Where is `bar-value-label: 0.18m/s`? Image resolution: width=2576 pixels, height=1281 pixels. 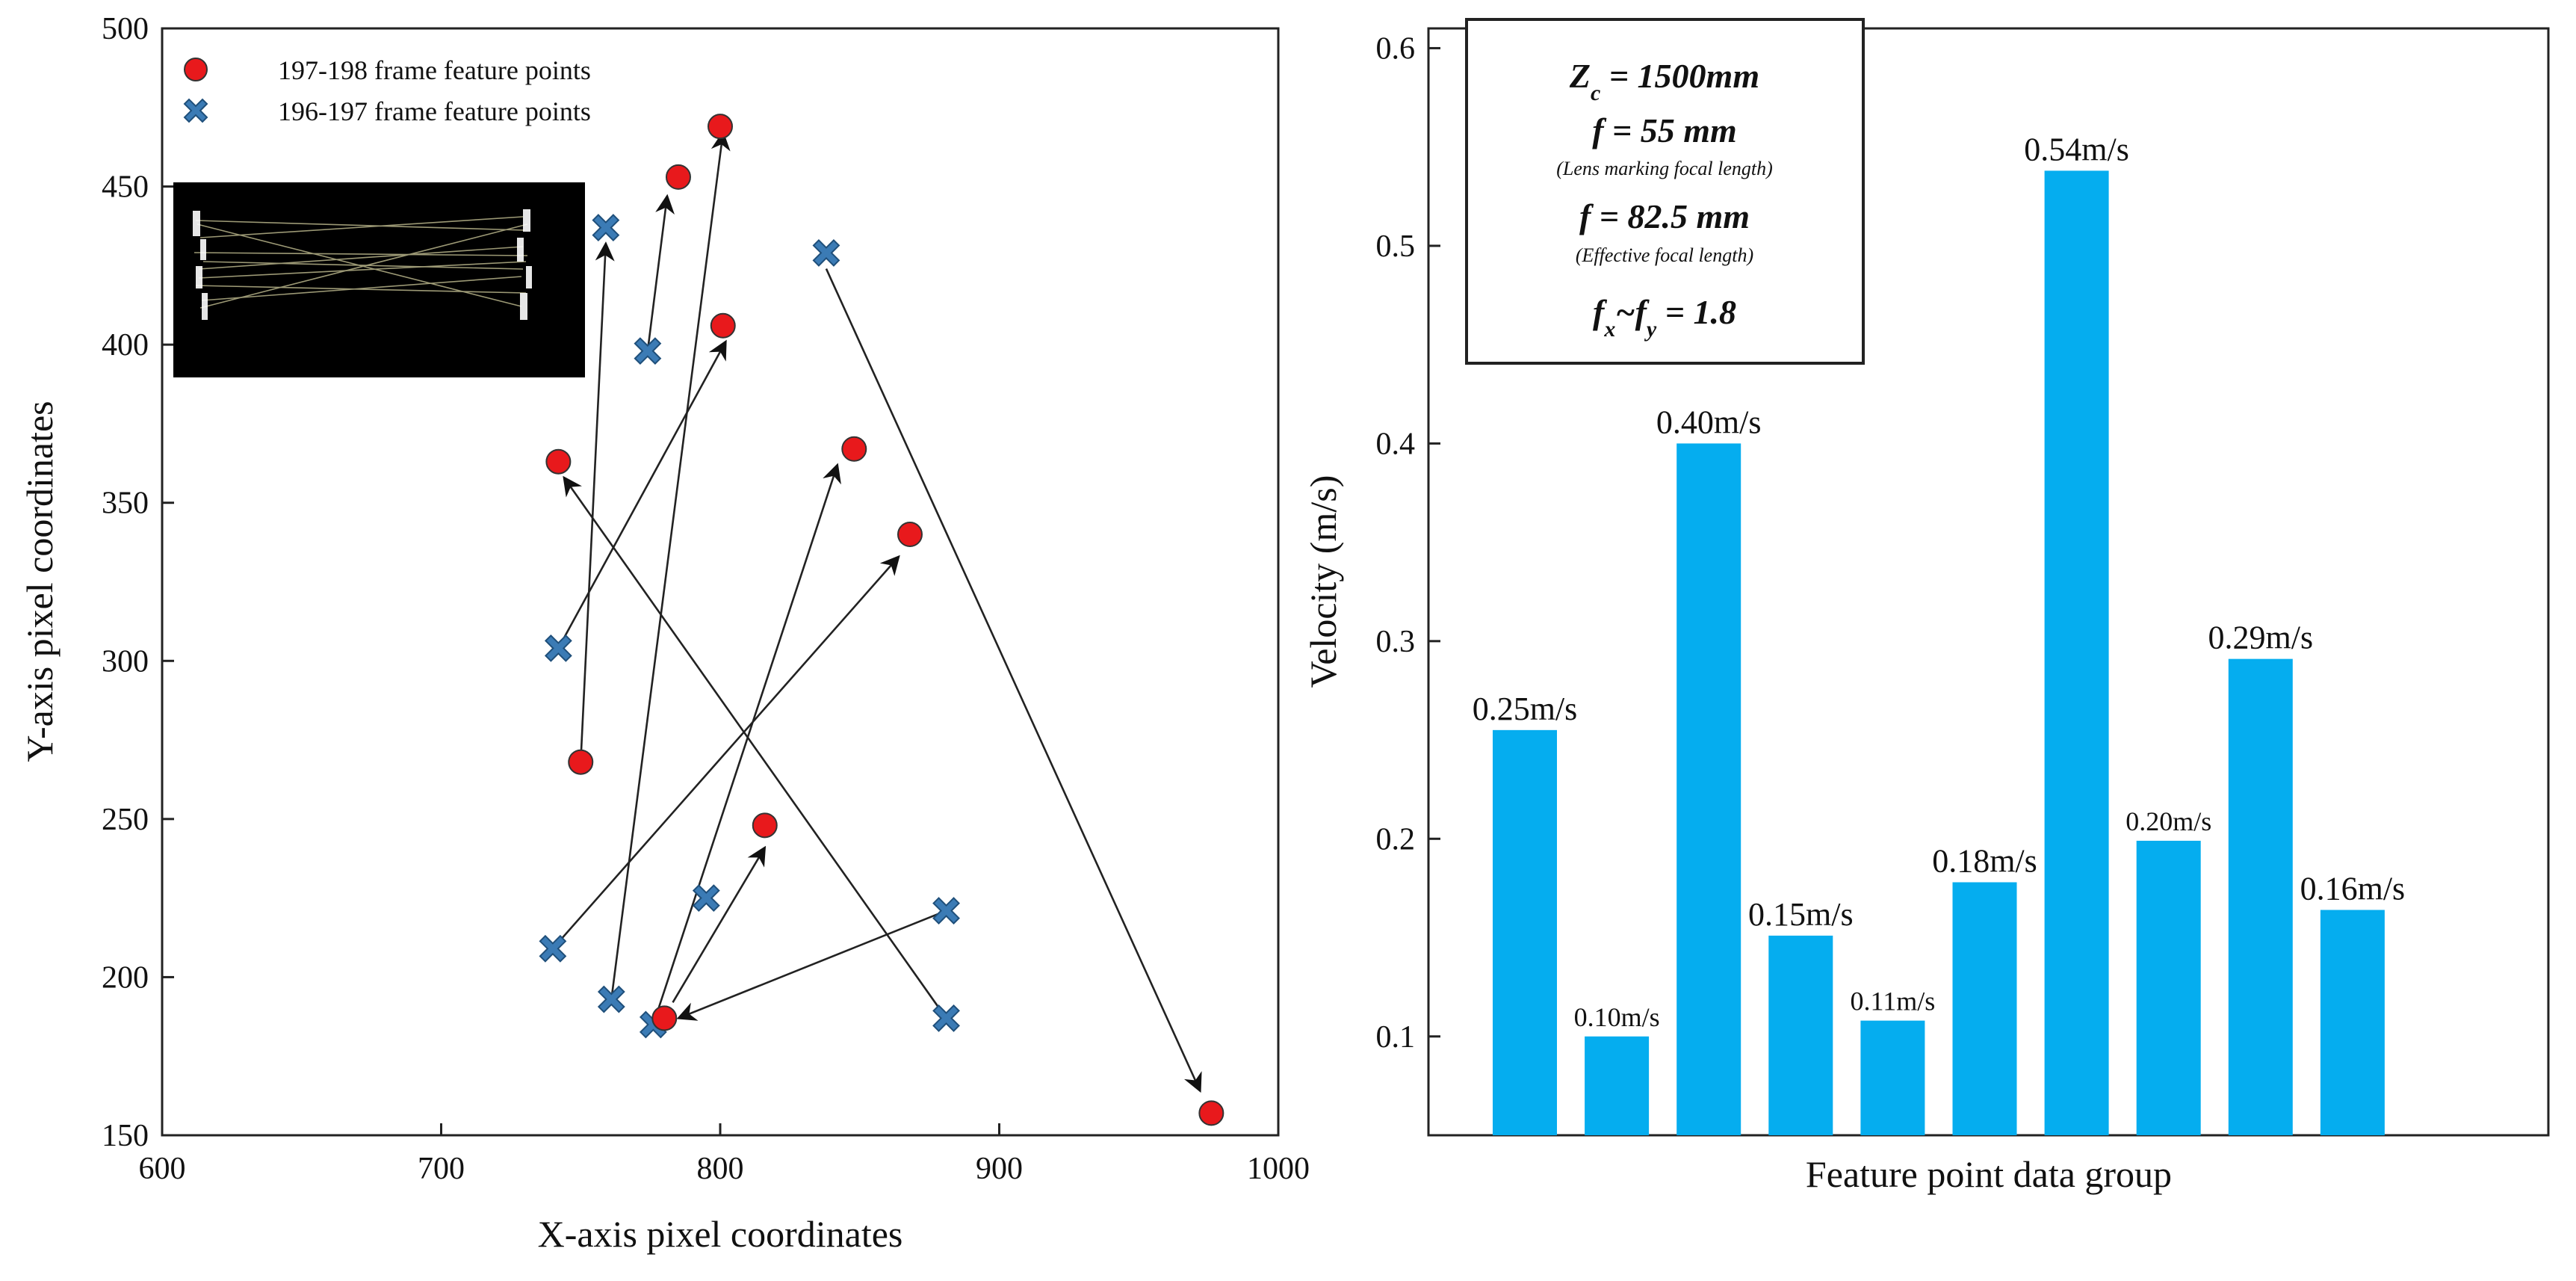 bar-value-label: 0.18m/s is located at coordinates (1984, 861).